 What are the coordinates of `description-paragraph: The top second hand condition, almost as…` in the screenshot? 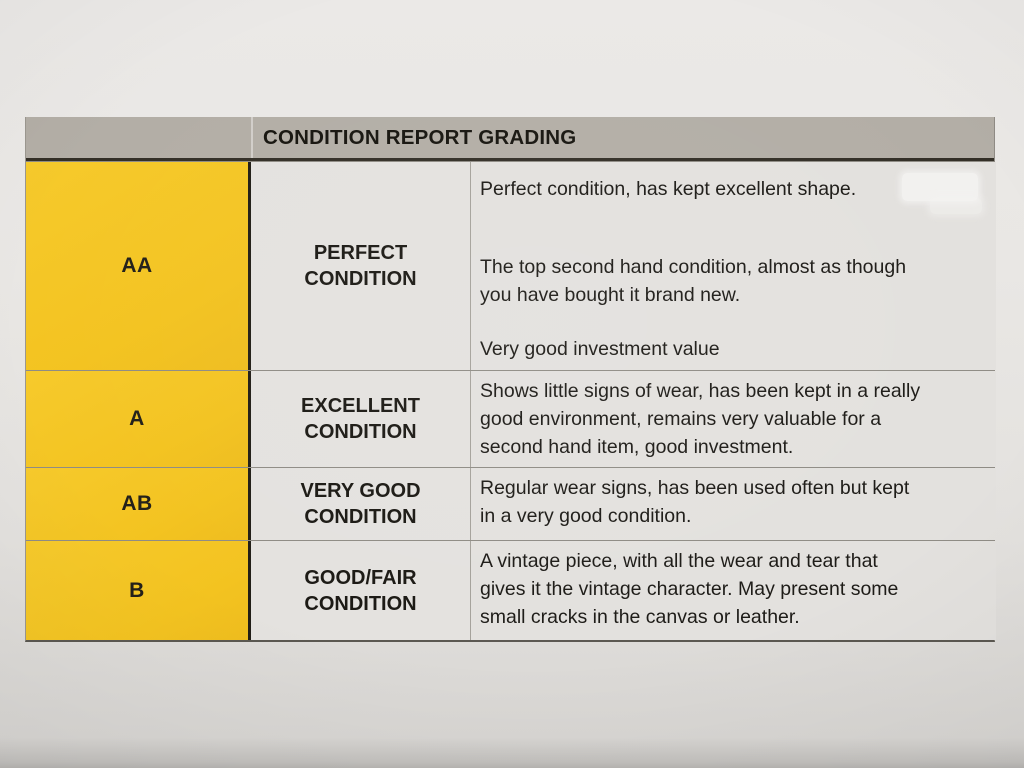 It's located at (693, 281).